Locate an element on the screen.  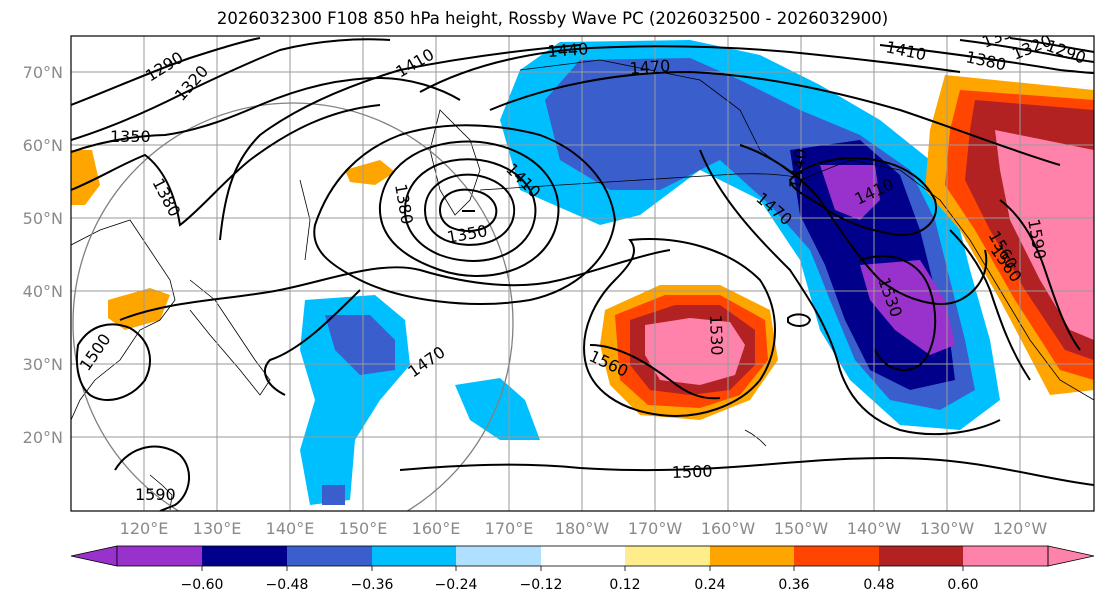
lon-label: 130°W is located at coordinates (947, 528).